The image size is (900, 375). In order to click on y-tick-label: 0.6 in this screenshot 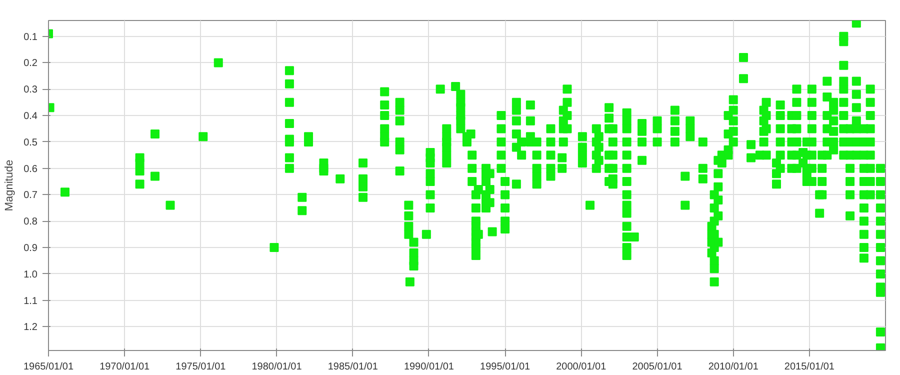, I will do `click(31, 169)`.